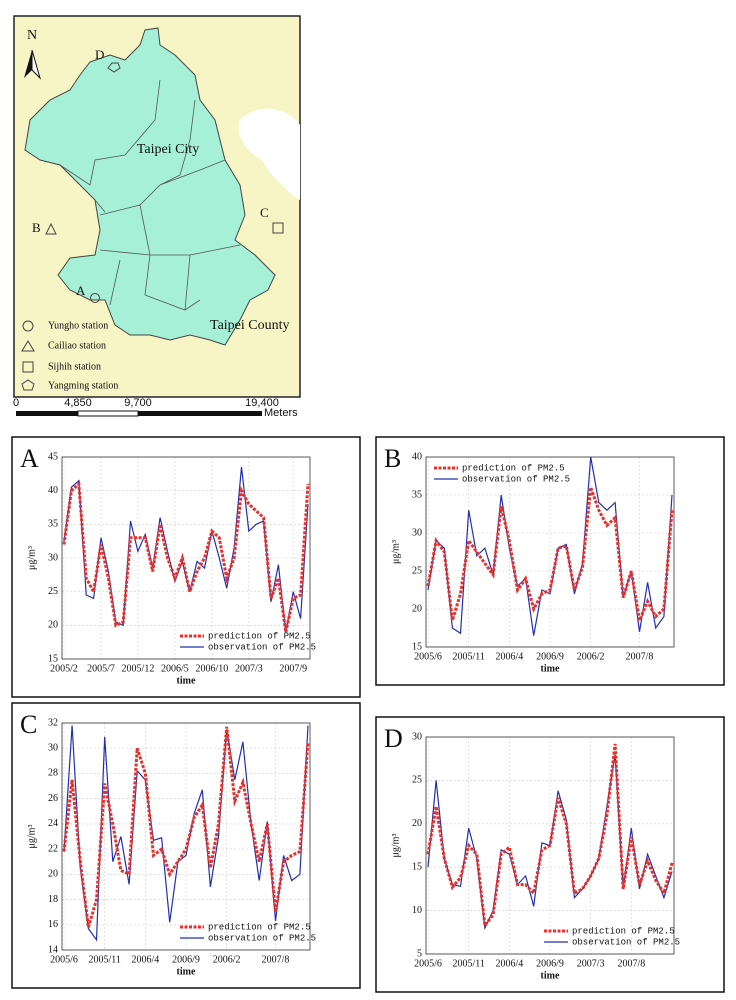 Image resolution: width=736 pixels, height=1000 pixels. Describe the element at coordinates (262, 403) in the screenshot. I see `scale-label: 19,400` at that location.